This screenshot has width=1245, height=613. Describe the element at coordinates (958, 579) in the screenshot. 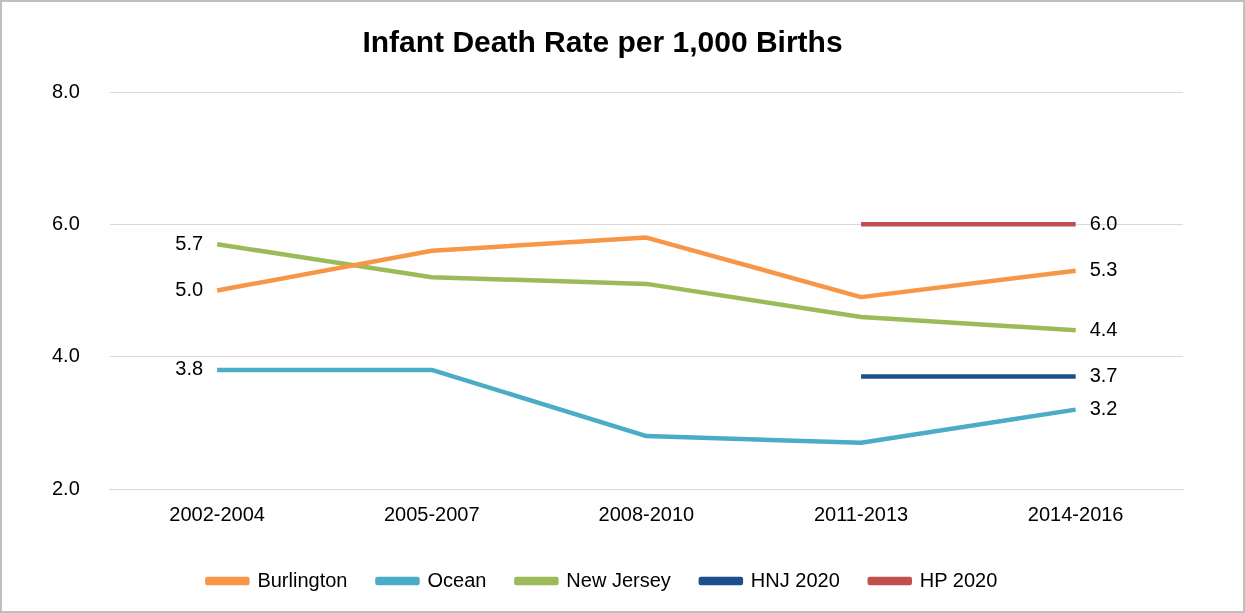

I see `legend-label: HP 2020` at that location.